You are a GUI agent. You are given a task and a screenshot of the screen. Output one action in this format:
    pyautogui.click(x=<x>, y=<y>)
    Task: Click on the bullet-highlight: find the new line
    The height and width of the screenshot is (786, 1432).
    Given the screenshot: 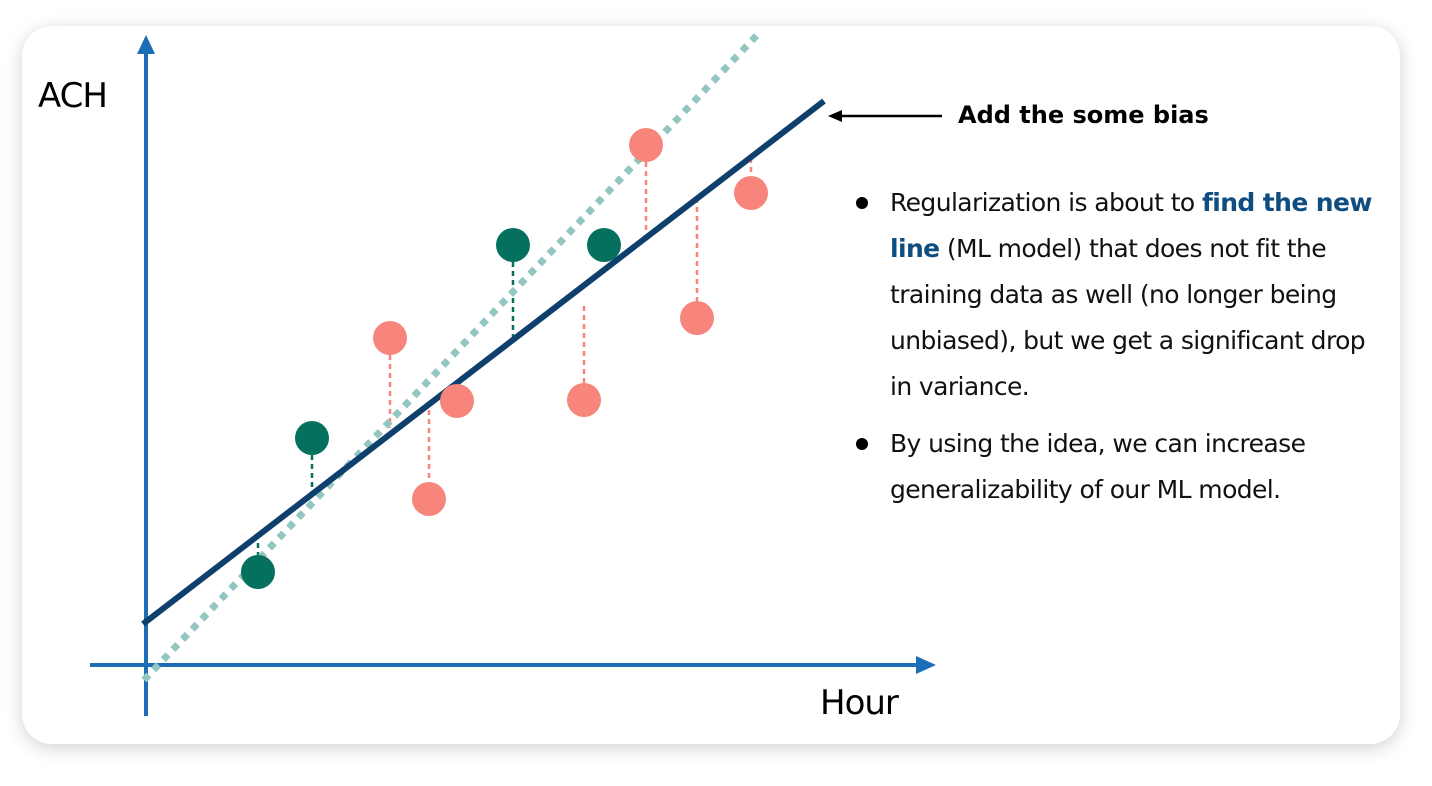 What is the action you would take?
    pyautogui.click(x=1131, y=225)
    